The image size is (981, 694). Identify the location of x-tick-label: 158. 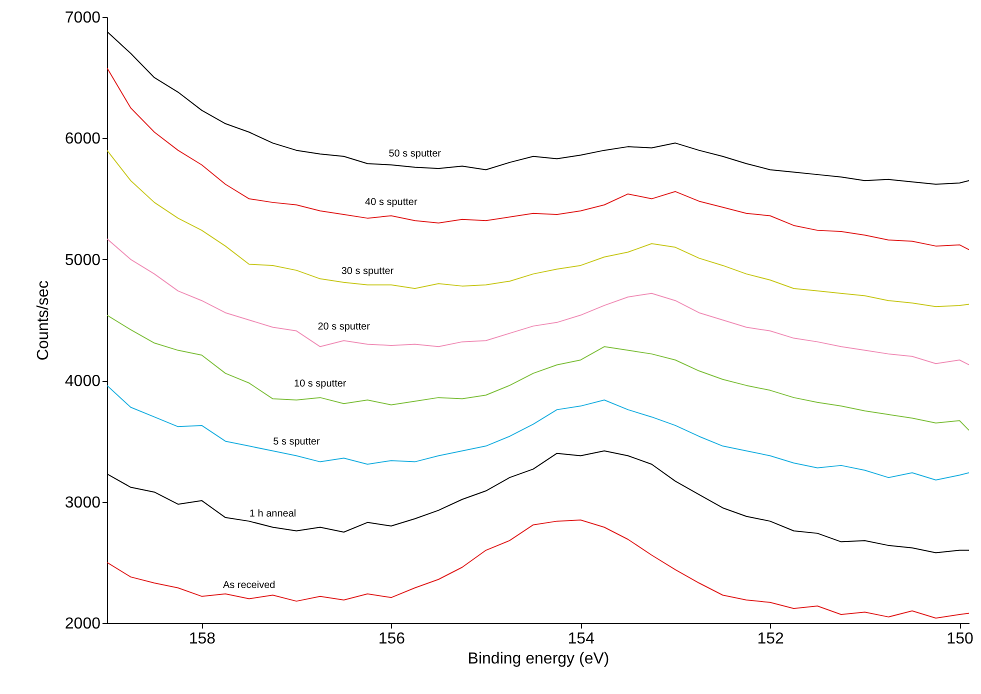
(202, 639).